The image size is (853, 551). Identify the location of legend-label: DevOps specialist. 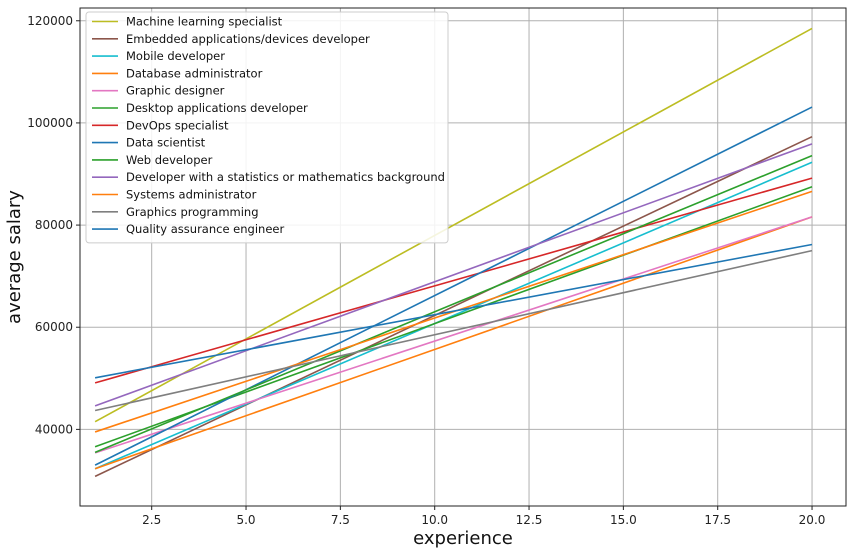
(177, 125).